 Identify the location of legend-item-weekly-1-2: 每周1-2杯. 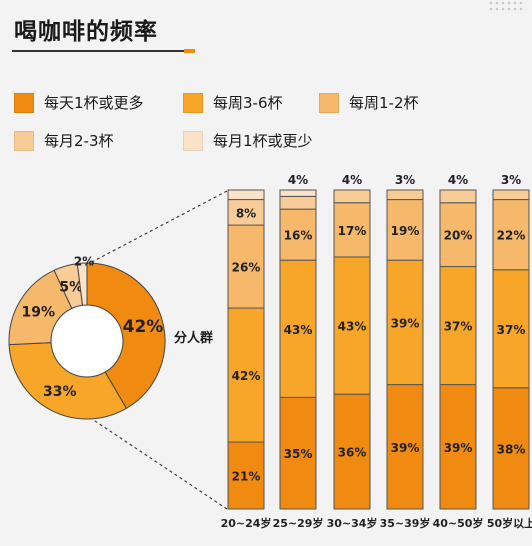
(369, 102).